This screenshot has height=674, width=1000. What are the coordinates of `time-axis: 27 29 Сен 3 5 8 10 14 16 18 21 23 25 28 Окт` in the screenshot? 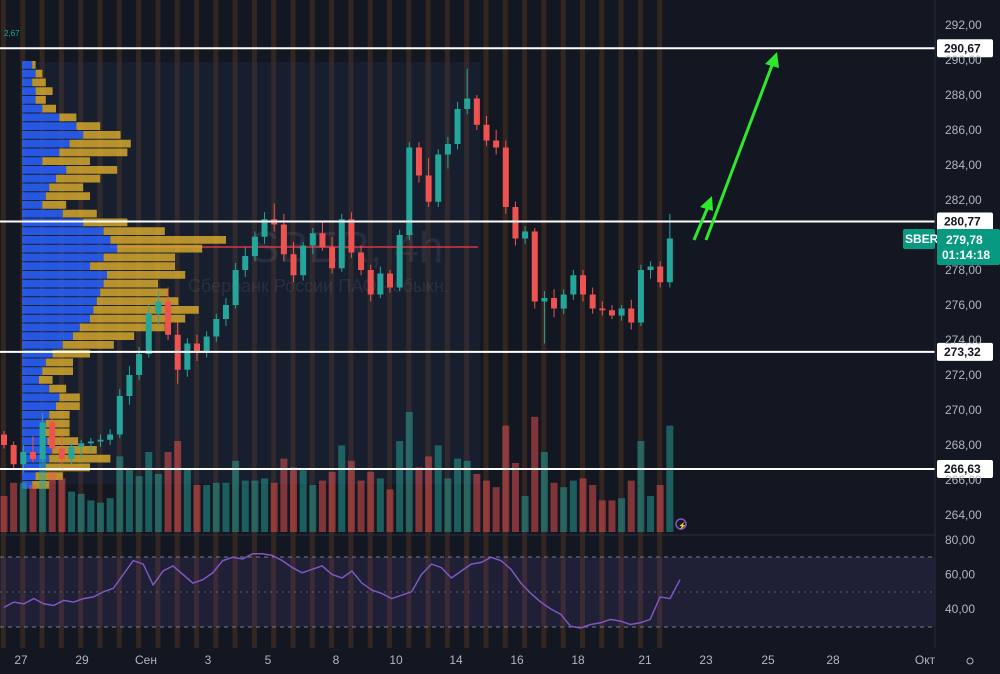 It's located at (474, 660).